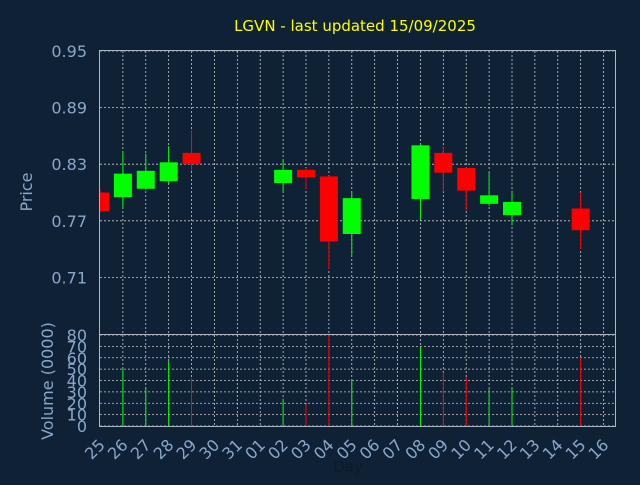  What do you see at coordinates (47, 381) in the screenshot?
I see `volume-axis-label: Volume (0000)` at bounding box center [47, 381].